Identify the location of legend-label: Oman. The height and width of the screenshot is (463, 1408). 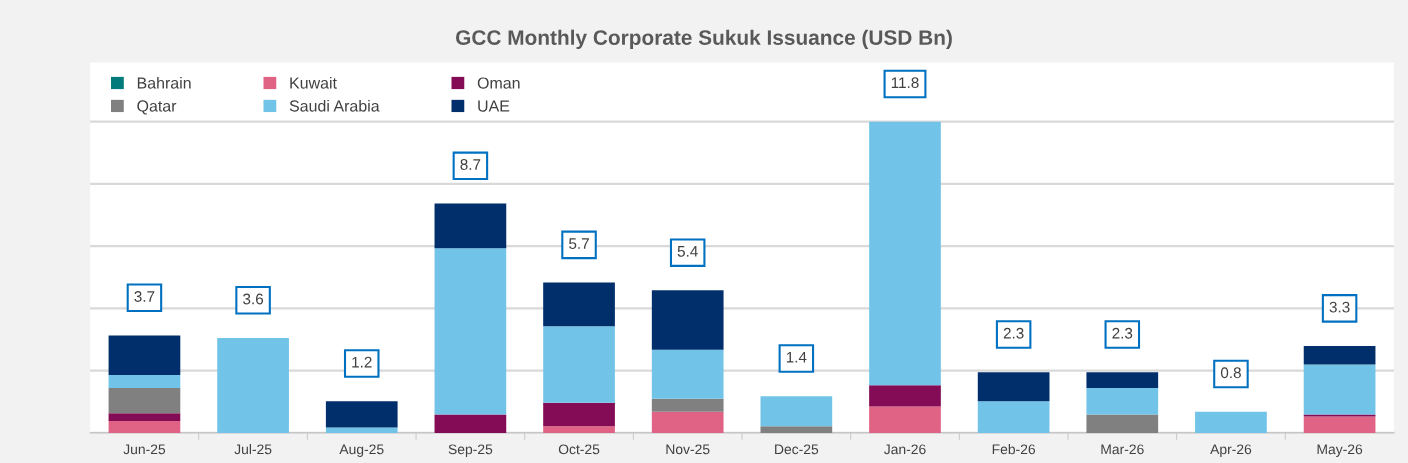
(498, 83).